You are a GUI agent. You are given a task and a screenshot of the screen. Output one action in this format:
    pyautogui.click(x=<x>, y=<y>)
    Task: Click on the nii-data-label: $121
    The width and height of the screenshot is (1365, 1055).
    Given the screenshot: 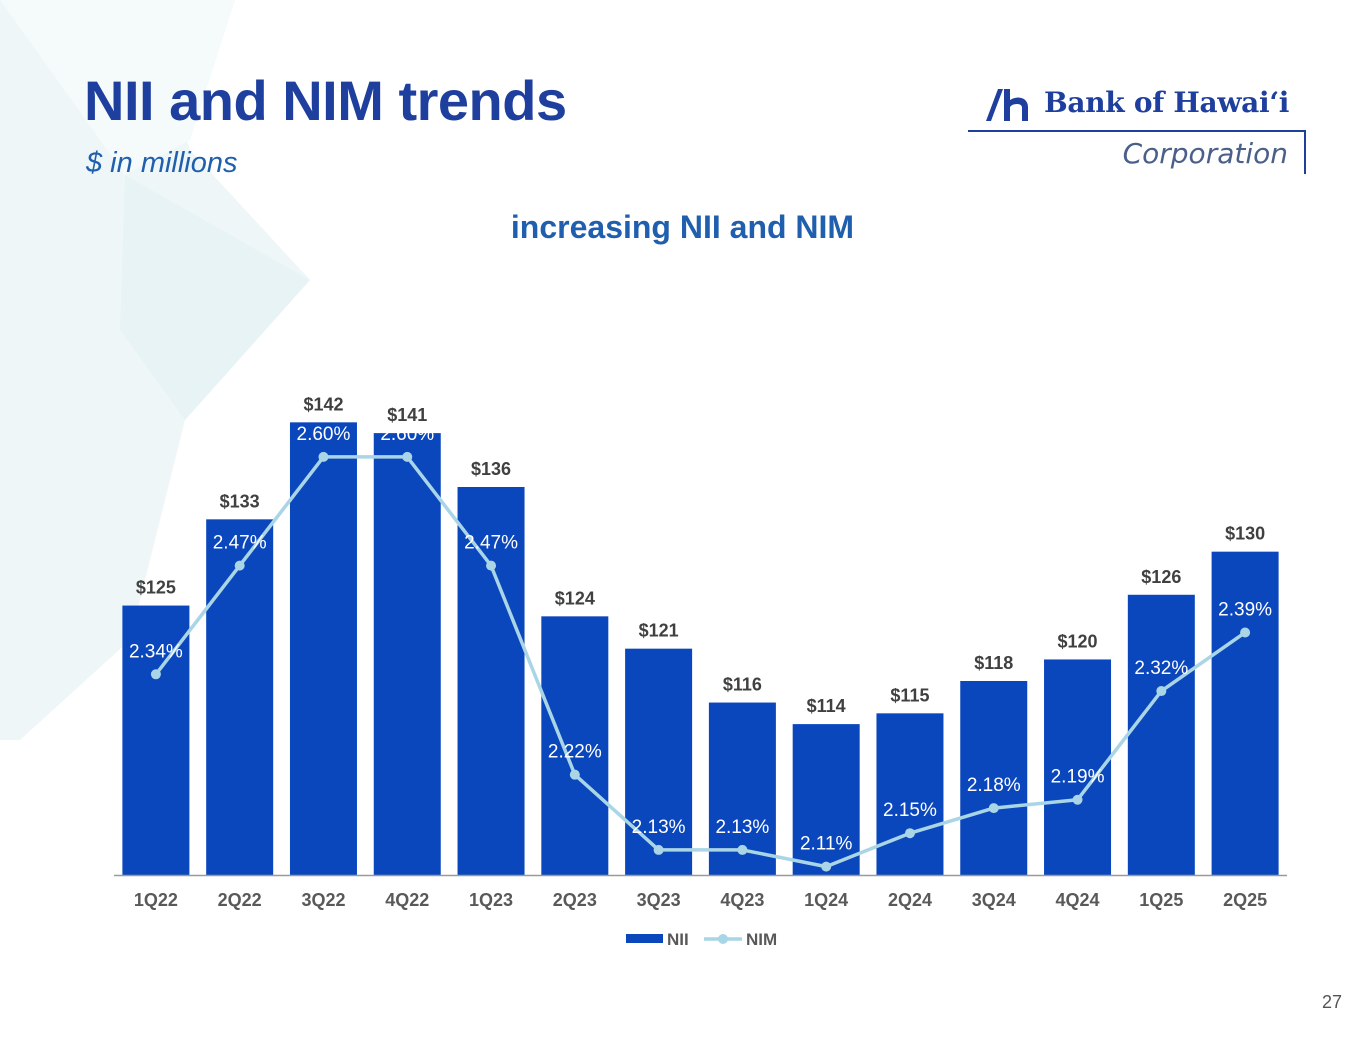 What is the action you would take?
    pyautogui.click(x=659, y=631)
    